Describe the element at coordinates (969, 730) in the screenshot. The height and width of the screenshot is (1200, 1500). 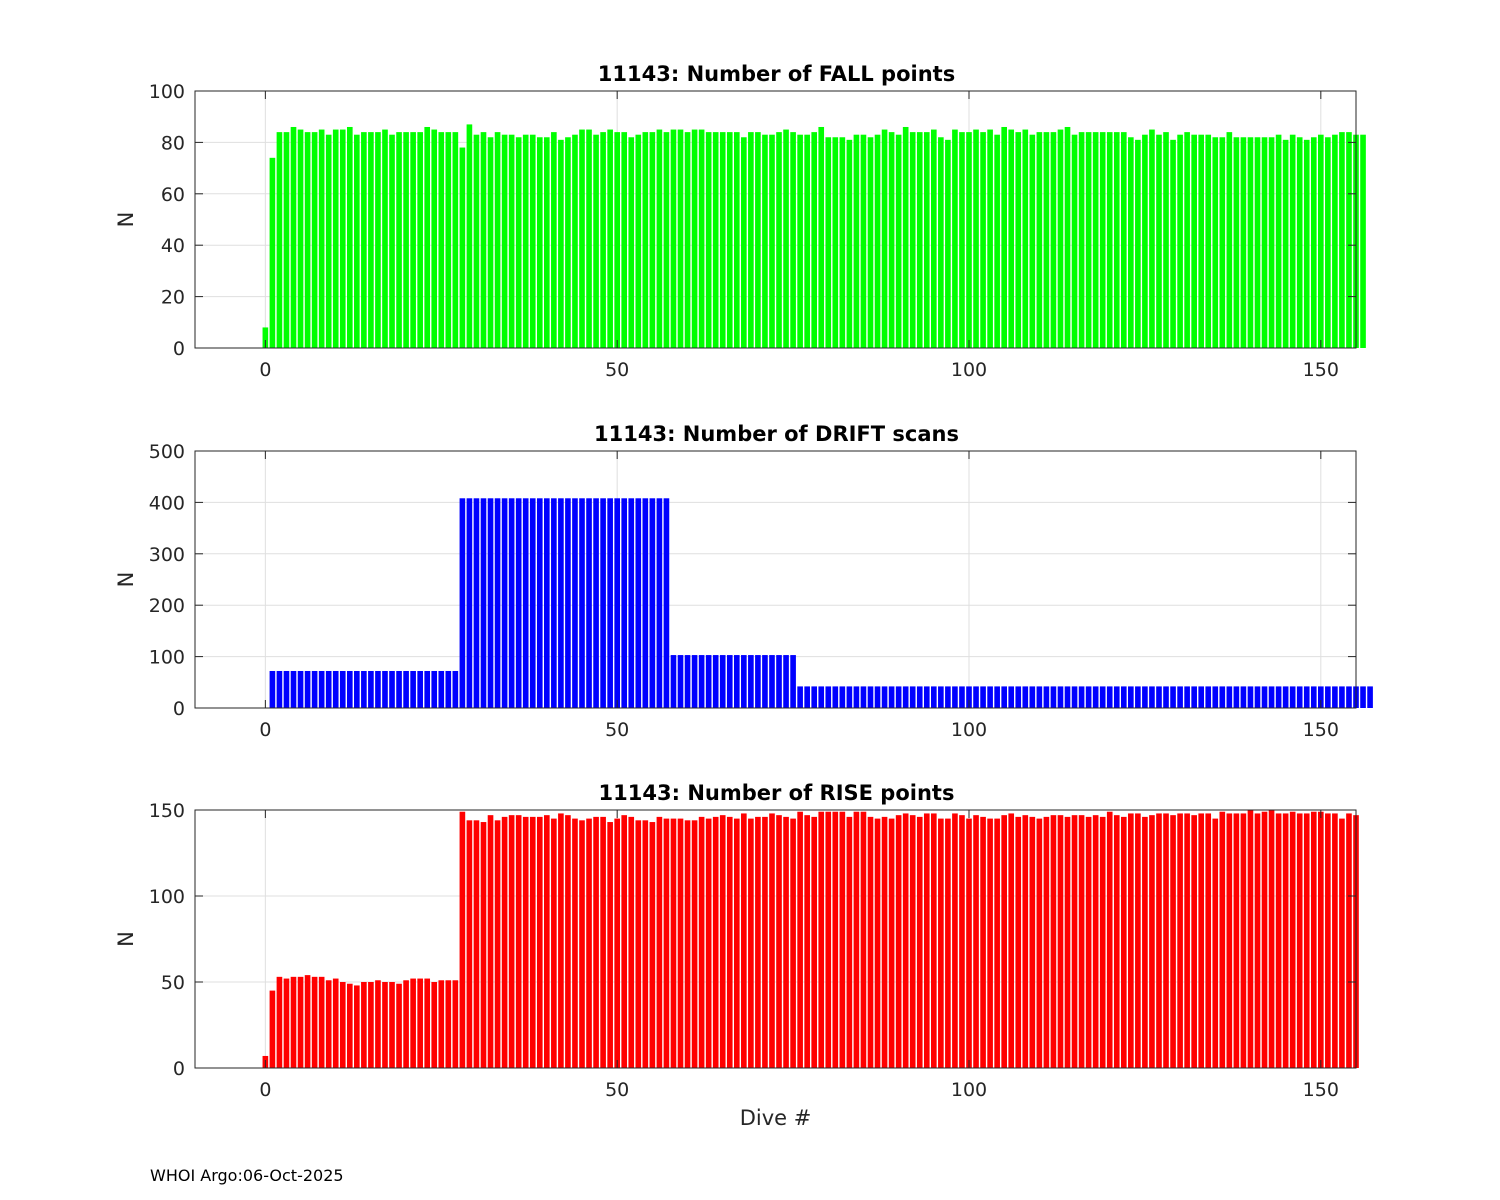
I see `chart2-xtick-label: 100` at that location.